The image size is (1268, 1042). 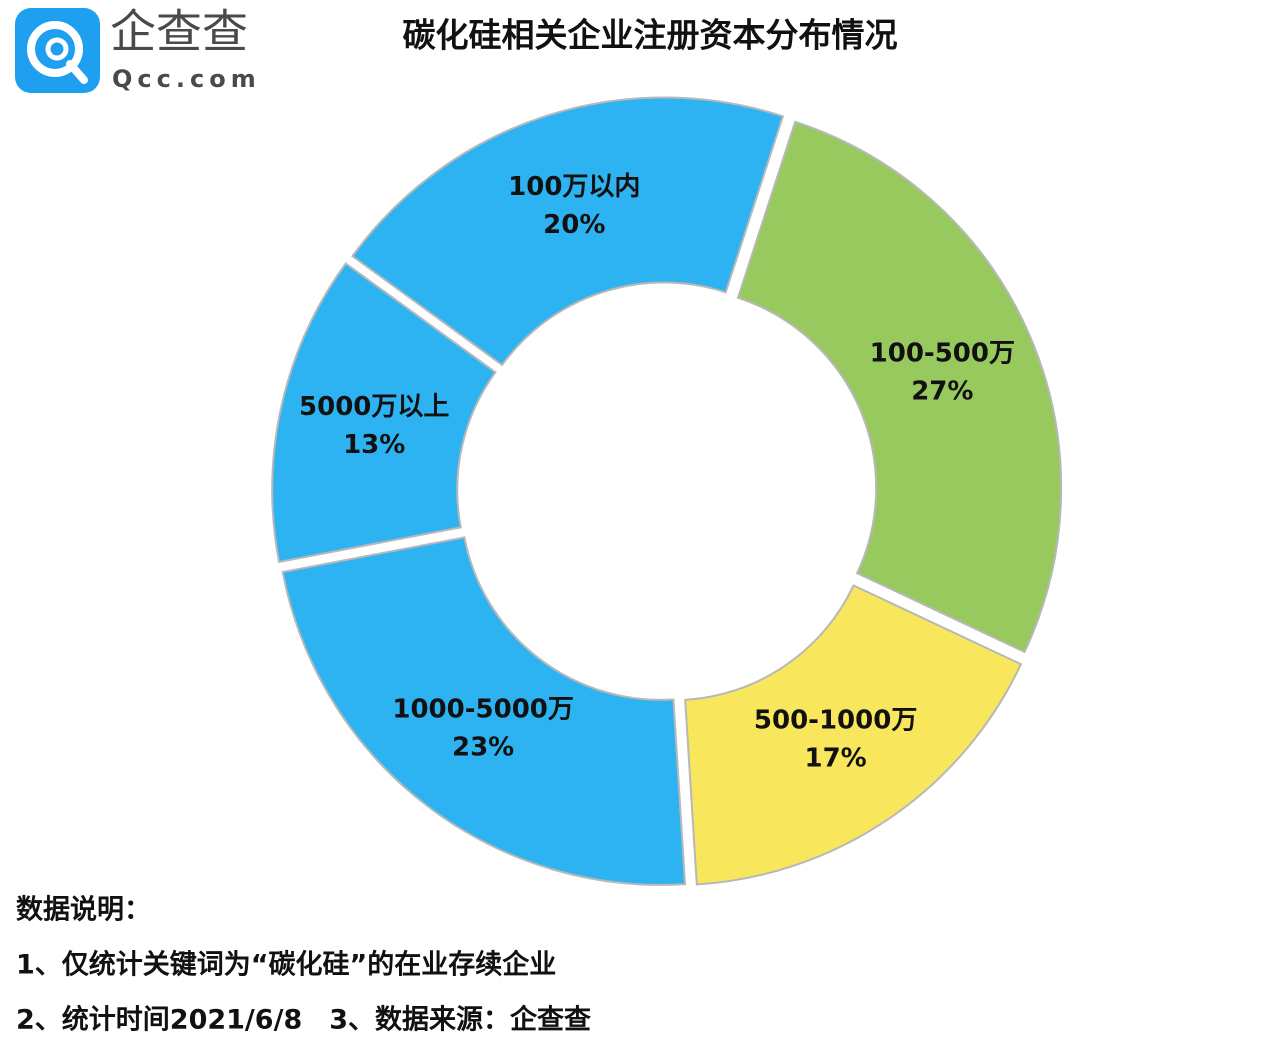 I want to click on logo: 企查查 Qcc.com, so click(x=138, y=49).